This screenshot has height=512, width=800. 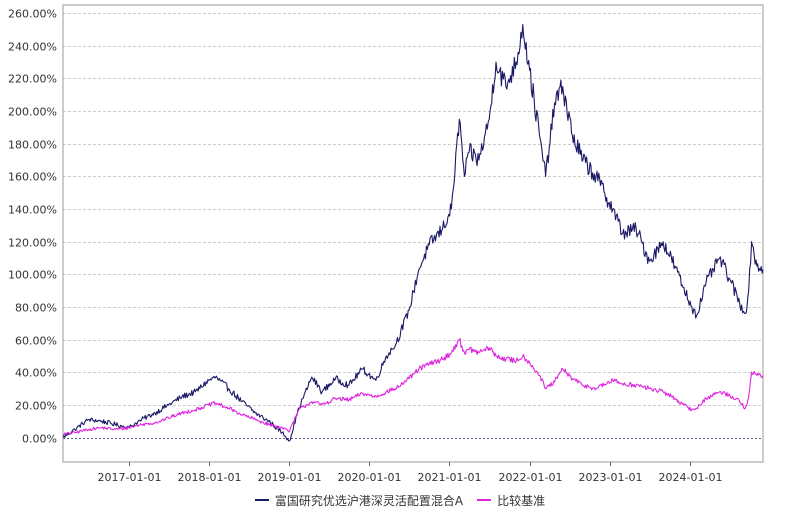 I want to click on y-tick-label: 140.00%, so click(x=32, y=210).